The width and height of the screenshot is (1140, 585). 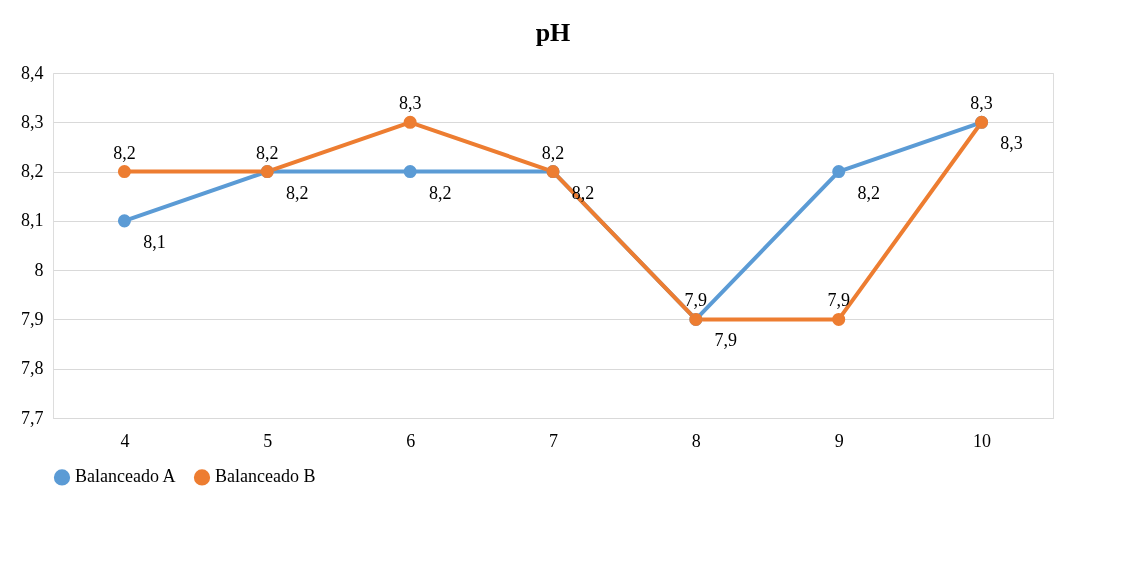 I want to click on y-tick-label: 7,8, so click(x=32, y=368).